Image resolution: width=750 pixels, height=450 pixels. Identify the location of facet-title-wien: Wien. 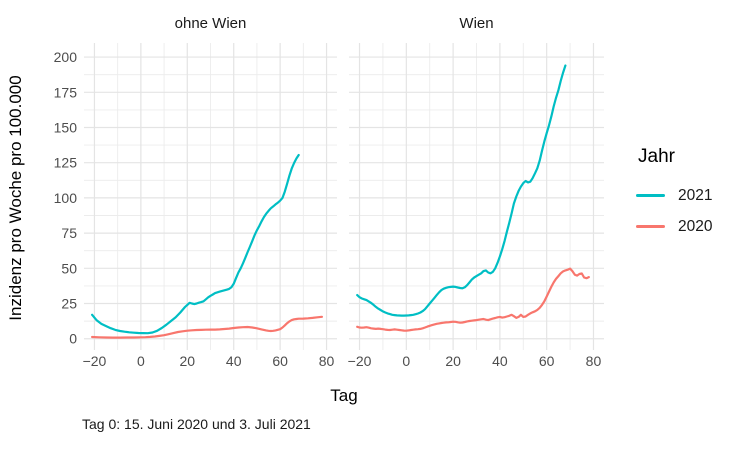
(476, 23).